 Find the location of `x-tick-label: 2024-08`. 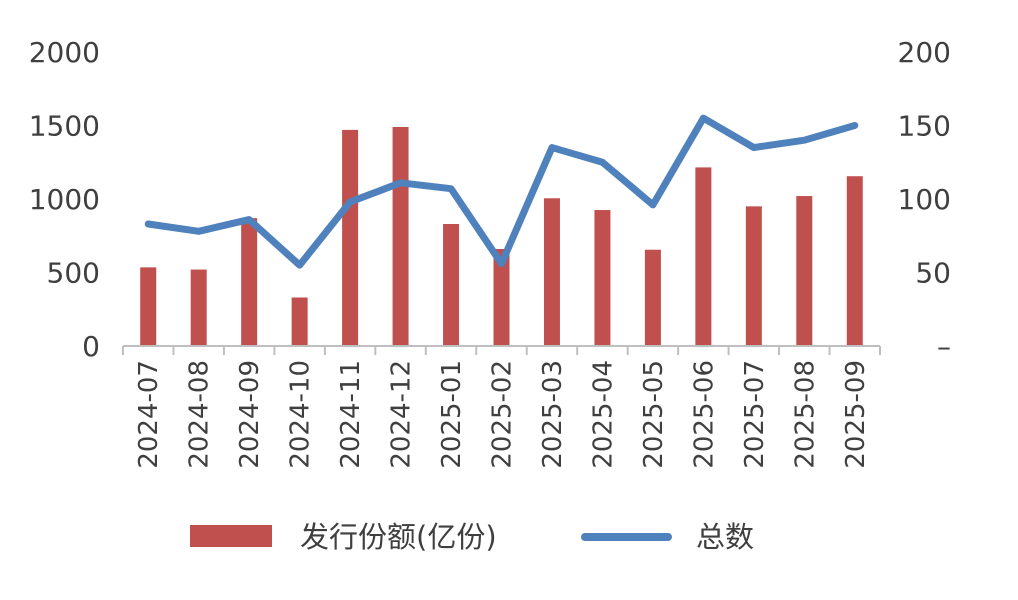

x-tick-label: 2024-08 is located at coordinates (200, 414).